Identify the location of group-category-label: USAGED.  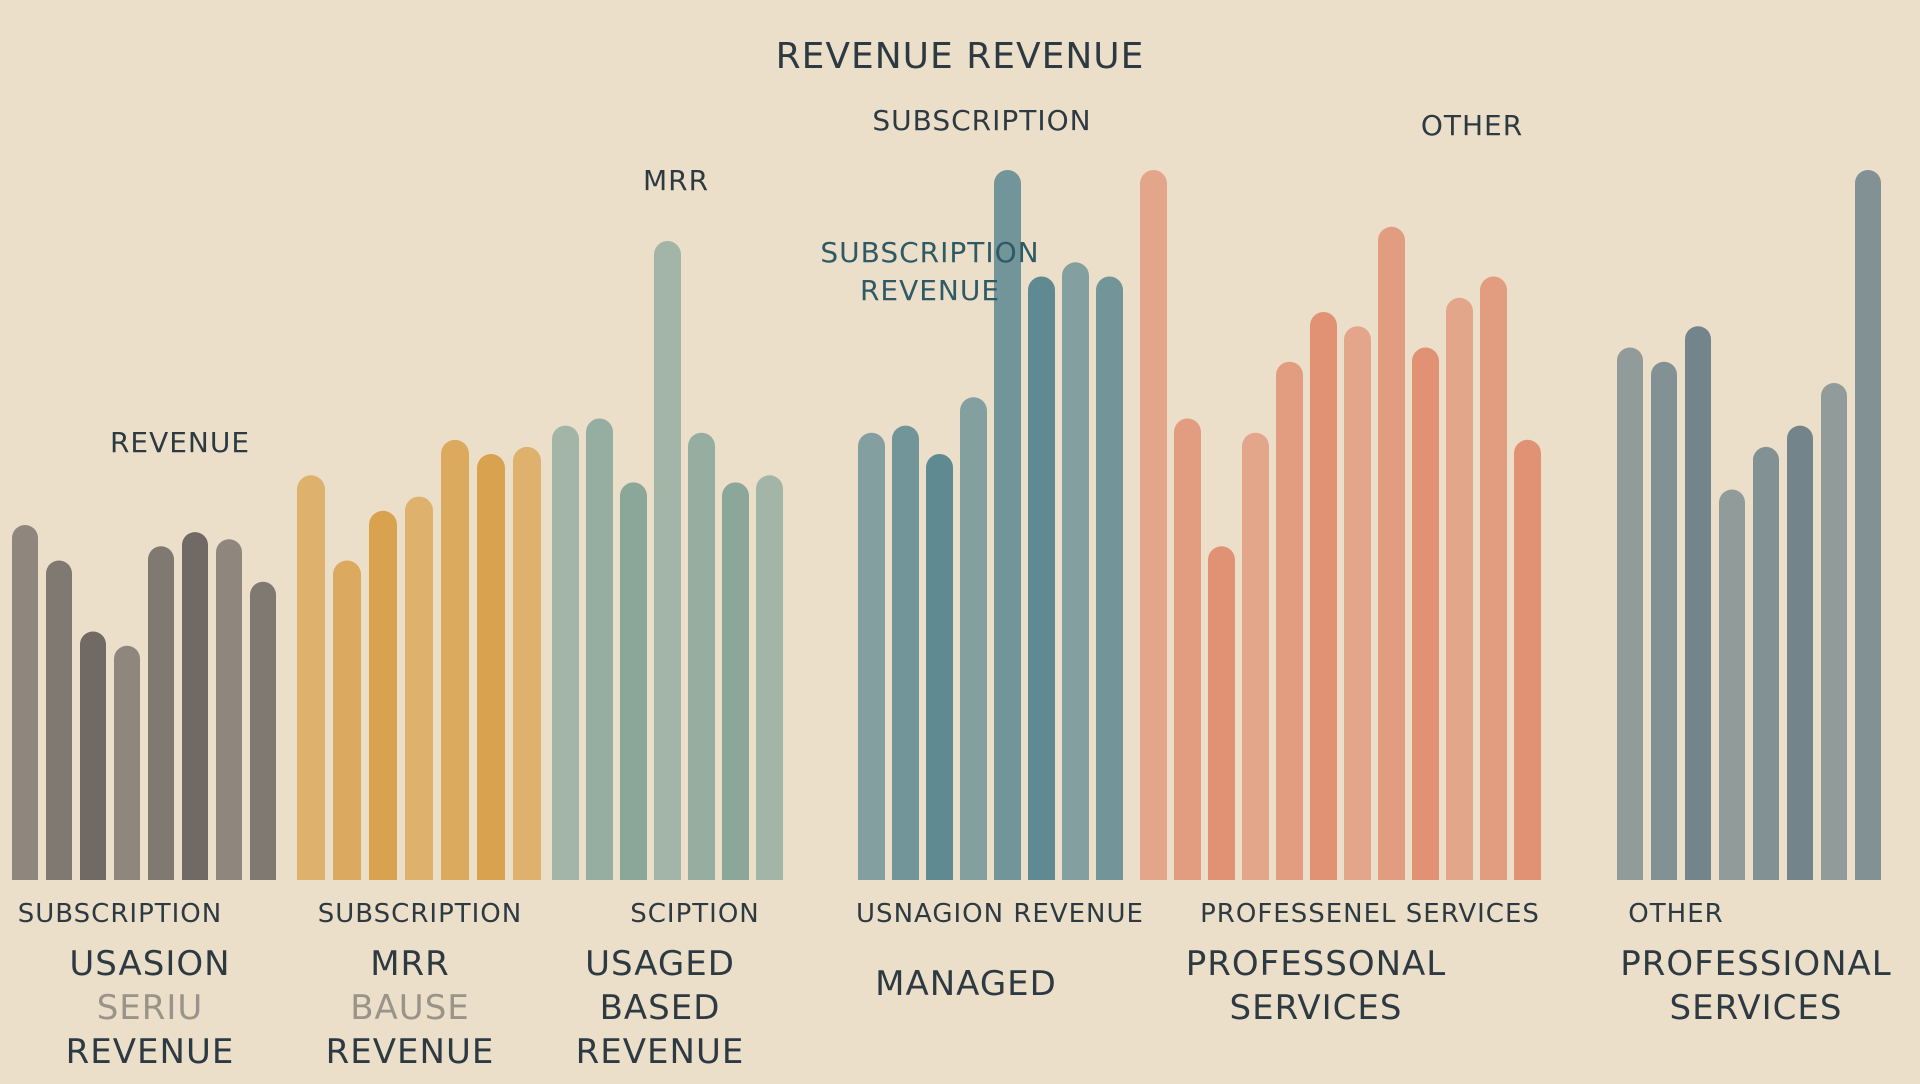
(660, 964).